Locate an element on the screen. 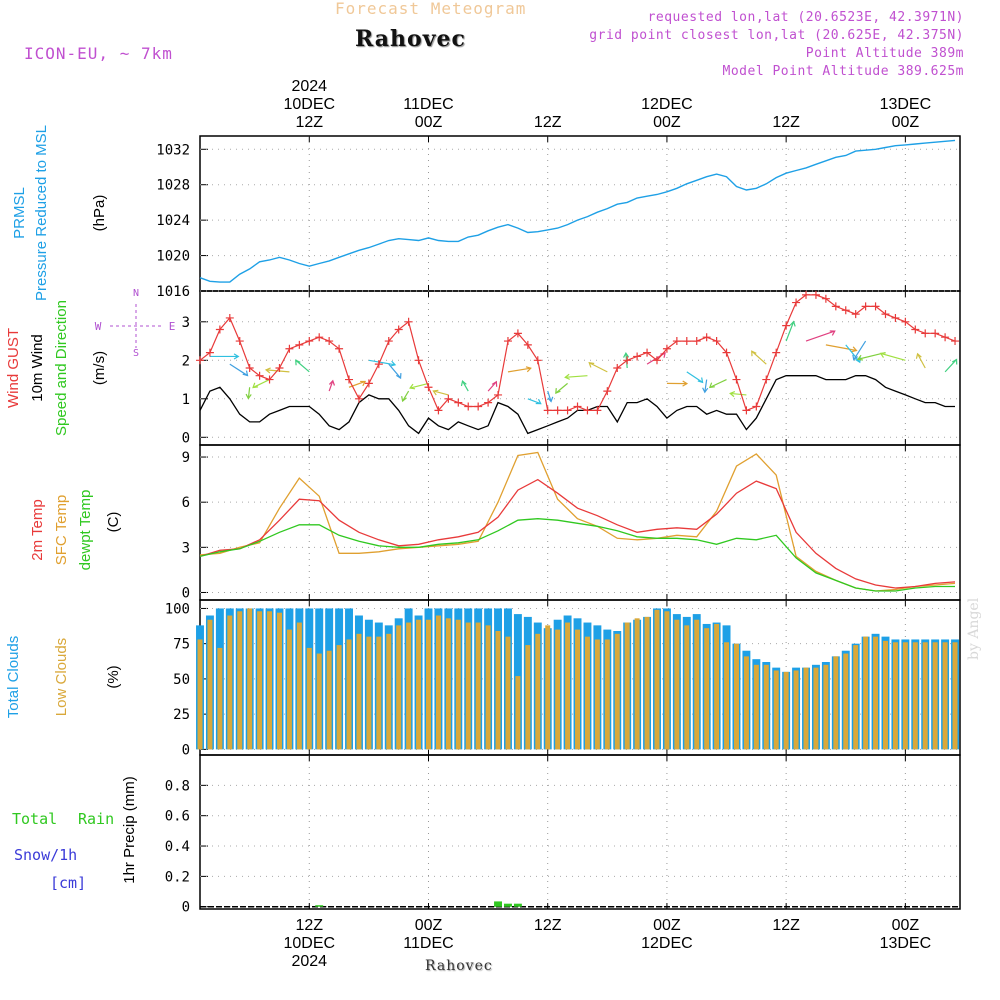 Image resolution: width=1000 pixels, height=1000 pixels. label-ms: (m/s) is located at coordinates (99, 368).